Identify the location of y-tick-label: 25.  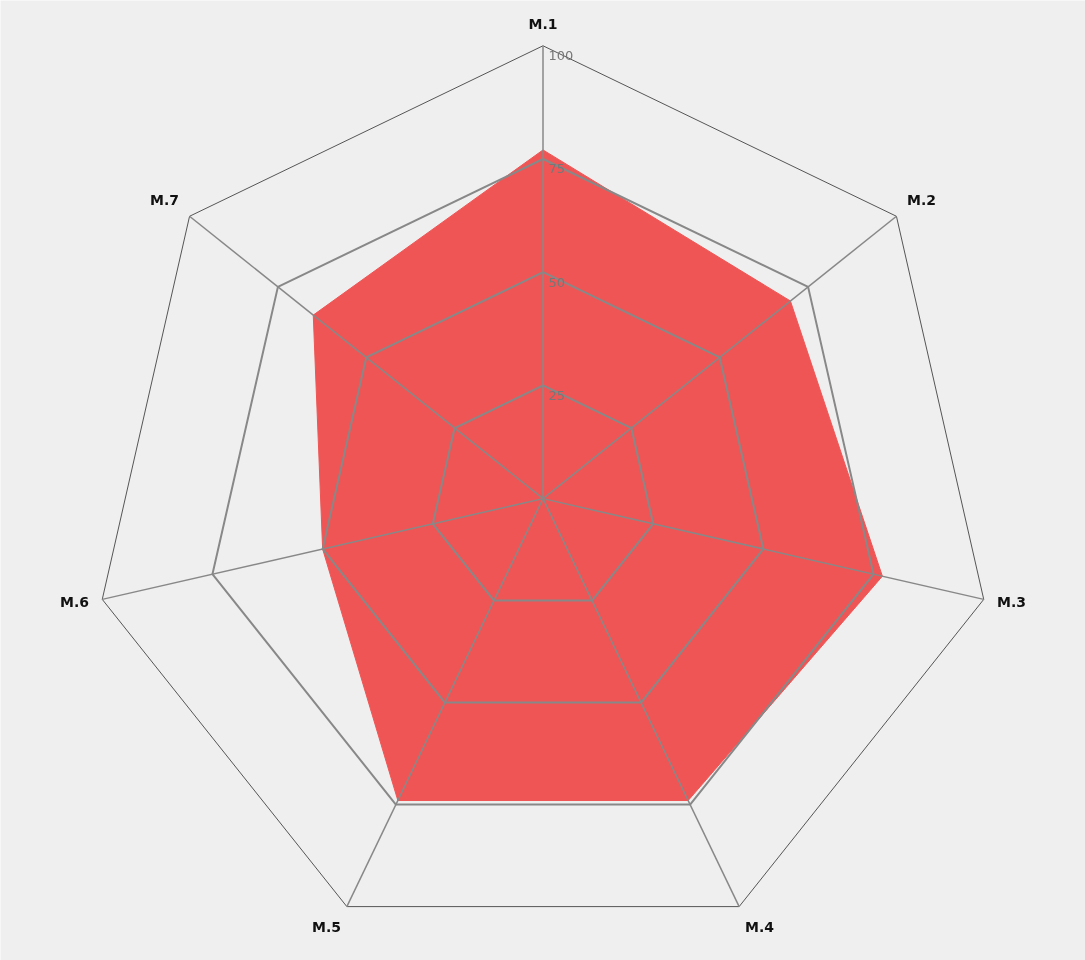
(556, 395).